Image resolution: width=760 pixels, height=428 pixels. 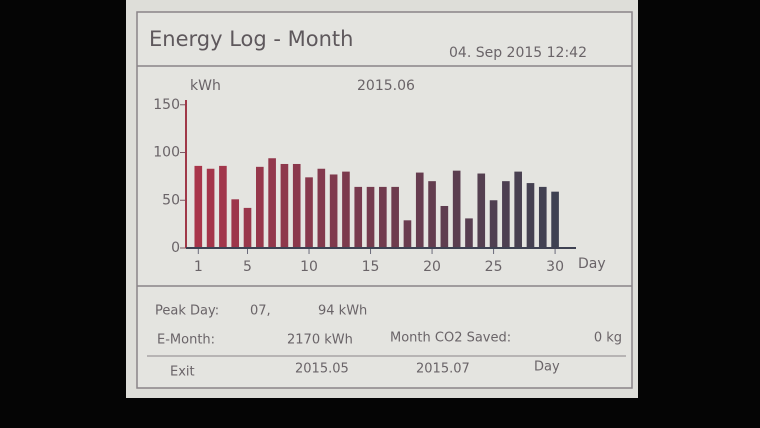 I want to click on x-tick-label: 20, so click(x=432, y=267).